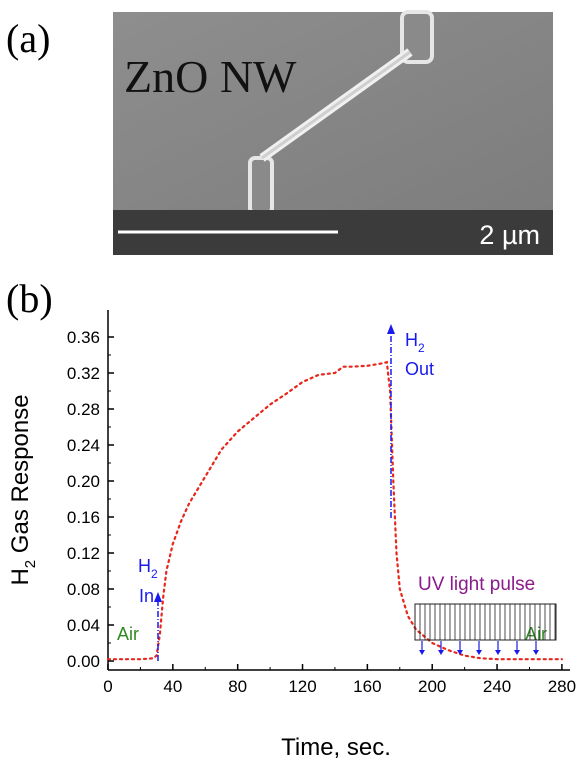 Image resolution: width=581 pixels, height=764 pixels. I want to click on scale-label: 2 µm, so click(509, 235).